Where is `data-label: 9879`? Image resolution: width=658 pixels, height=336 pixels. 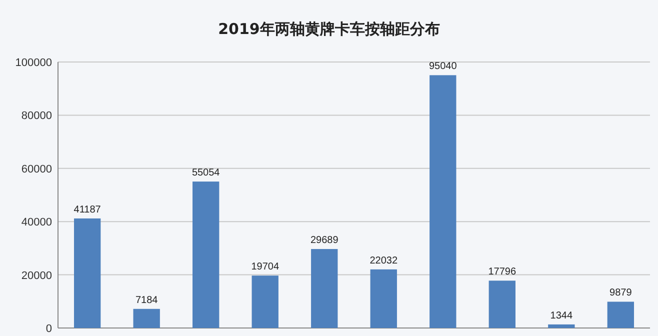 data-label: 9879 is located at coordinates (621, 293).